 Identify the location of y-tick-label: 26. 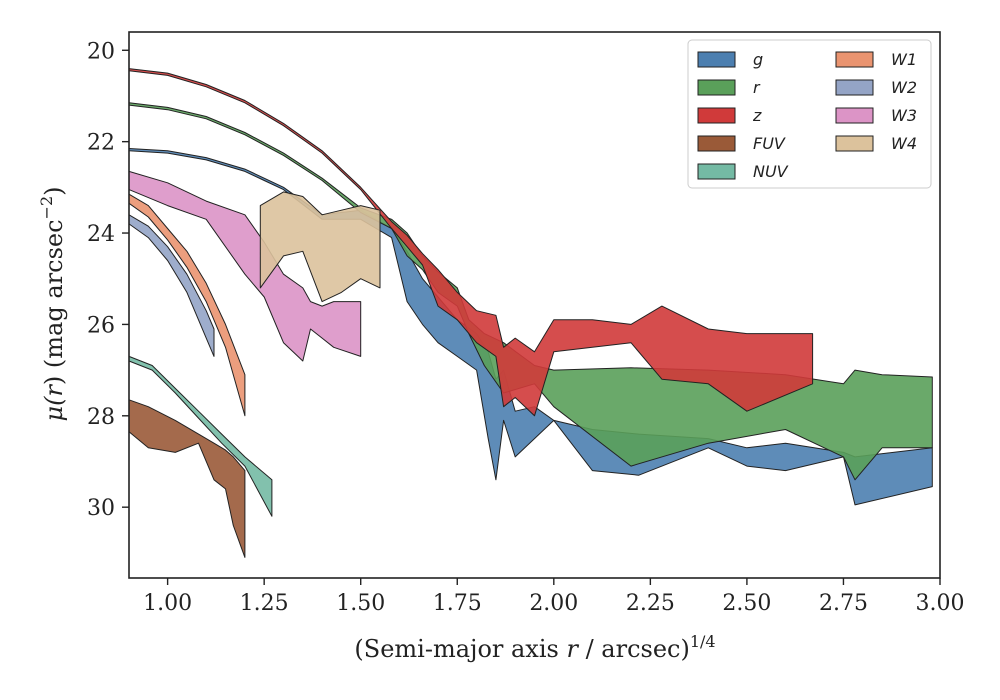
(101, 325).